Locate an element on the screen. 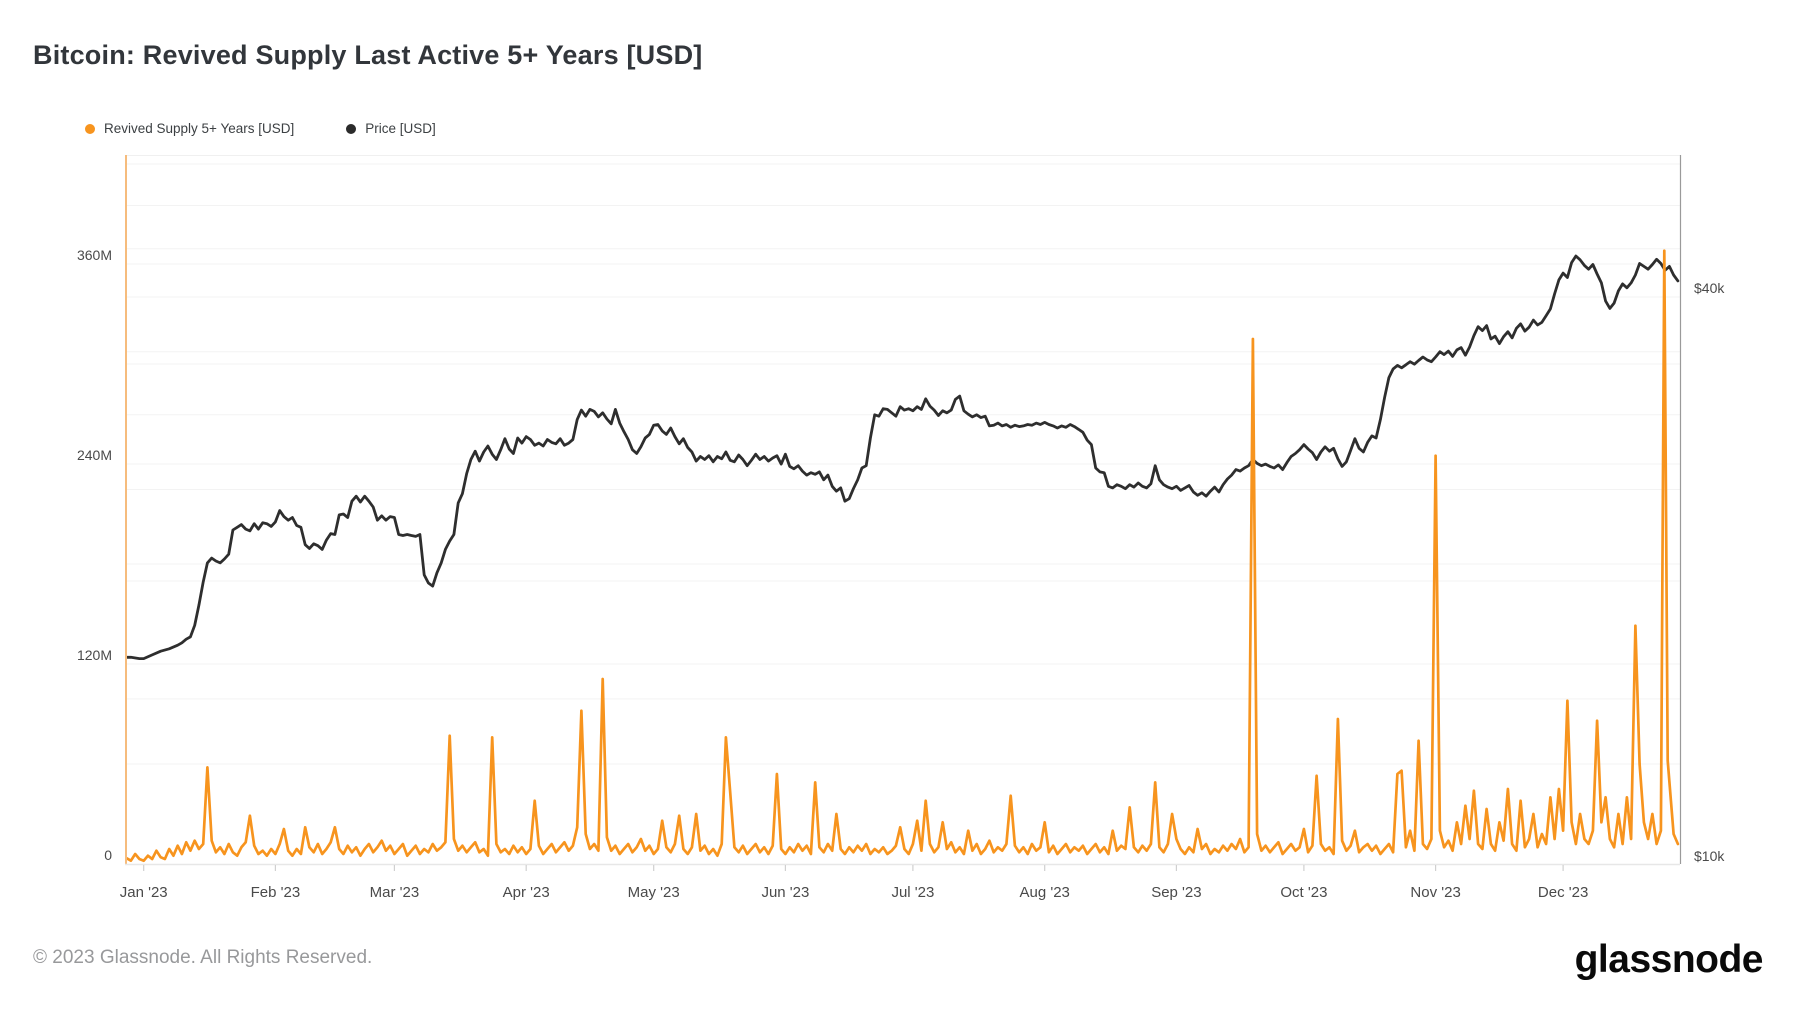 The height and width of the screenshot is (1013, 1800). legend-label: Revived Supply 5+ Years [USD] is located at coordinates (199, 128).